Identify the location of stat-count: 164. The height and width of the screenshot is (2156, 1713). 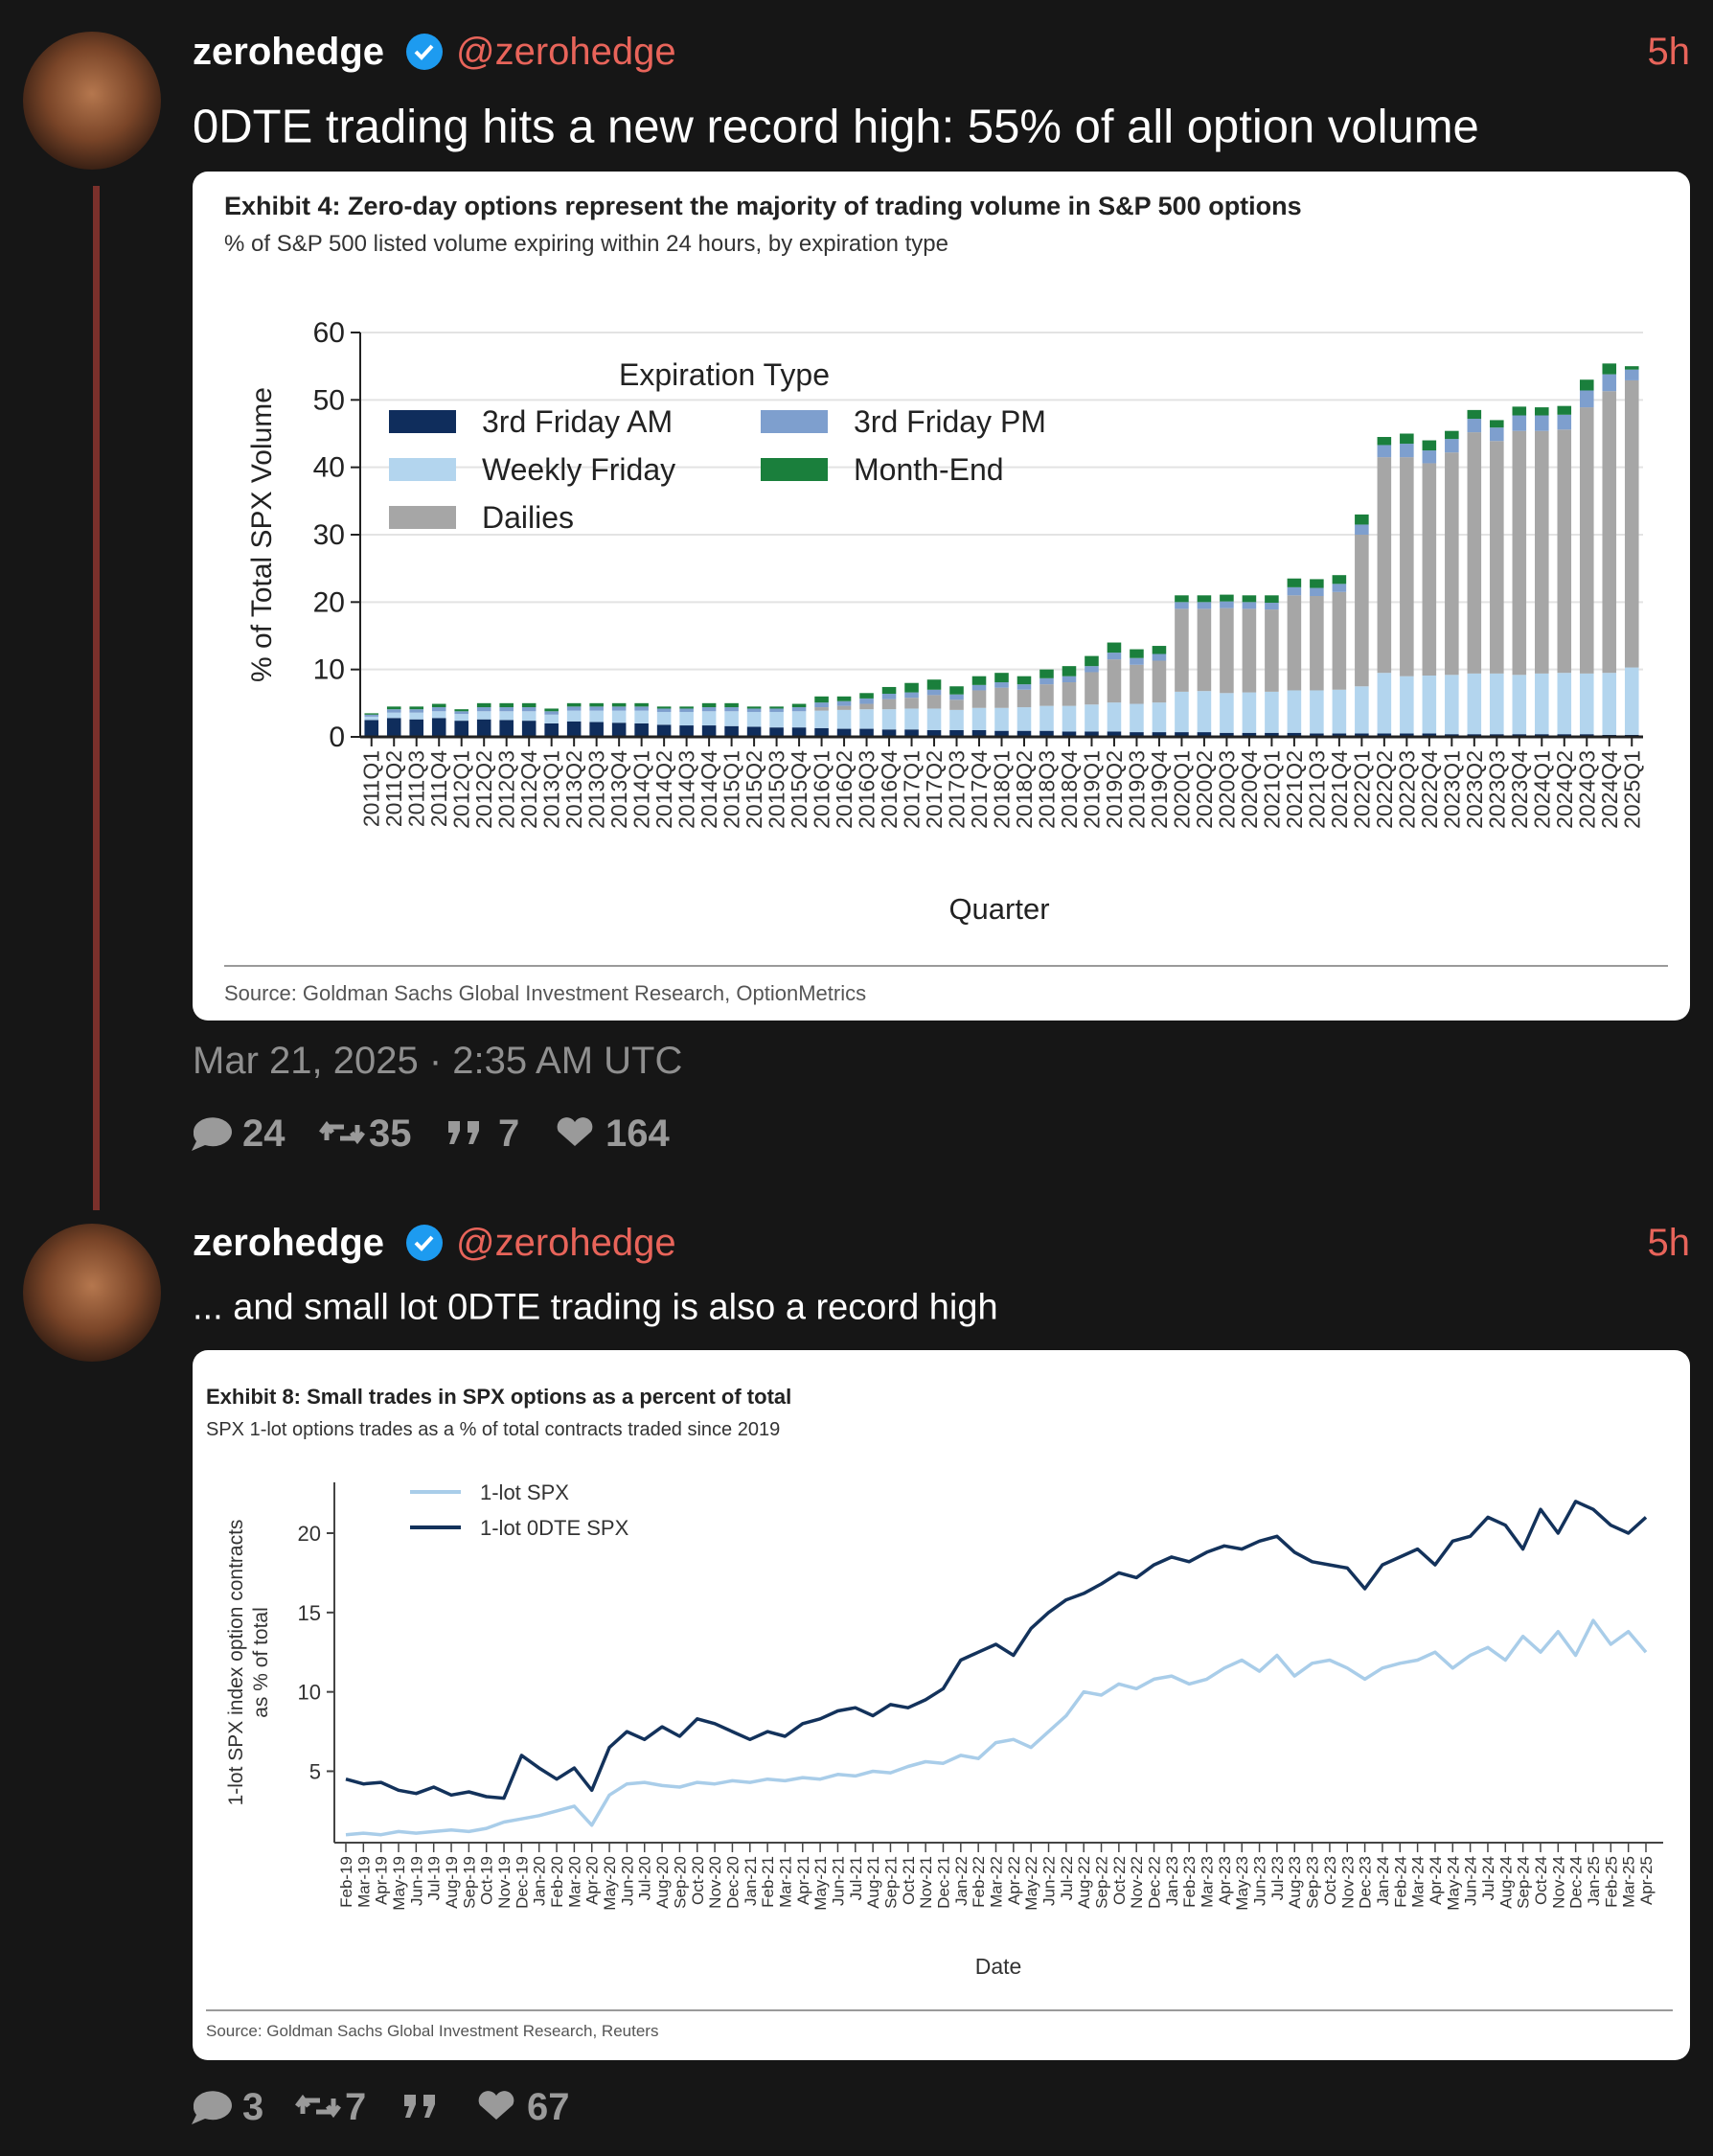
(638, 1133).